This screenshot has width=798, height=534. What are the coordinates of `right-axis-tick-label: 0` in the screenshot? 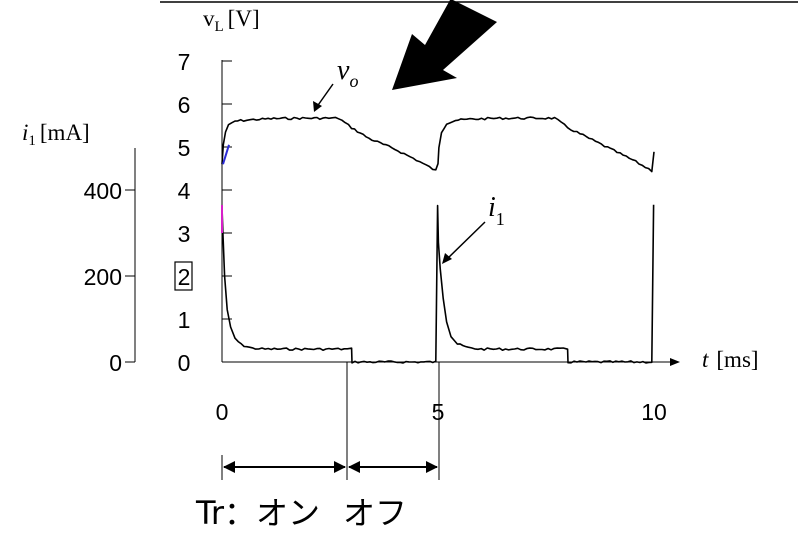 It's located at (184, 363).